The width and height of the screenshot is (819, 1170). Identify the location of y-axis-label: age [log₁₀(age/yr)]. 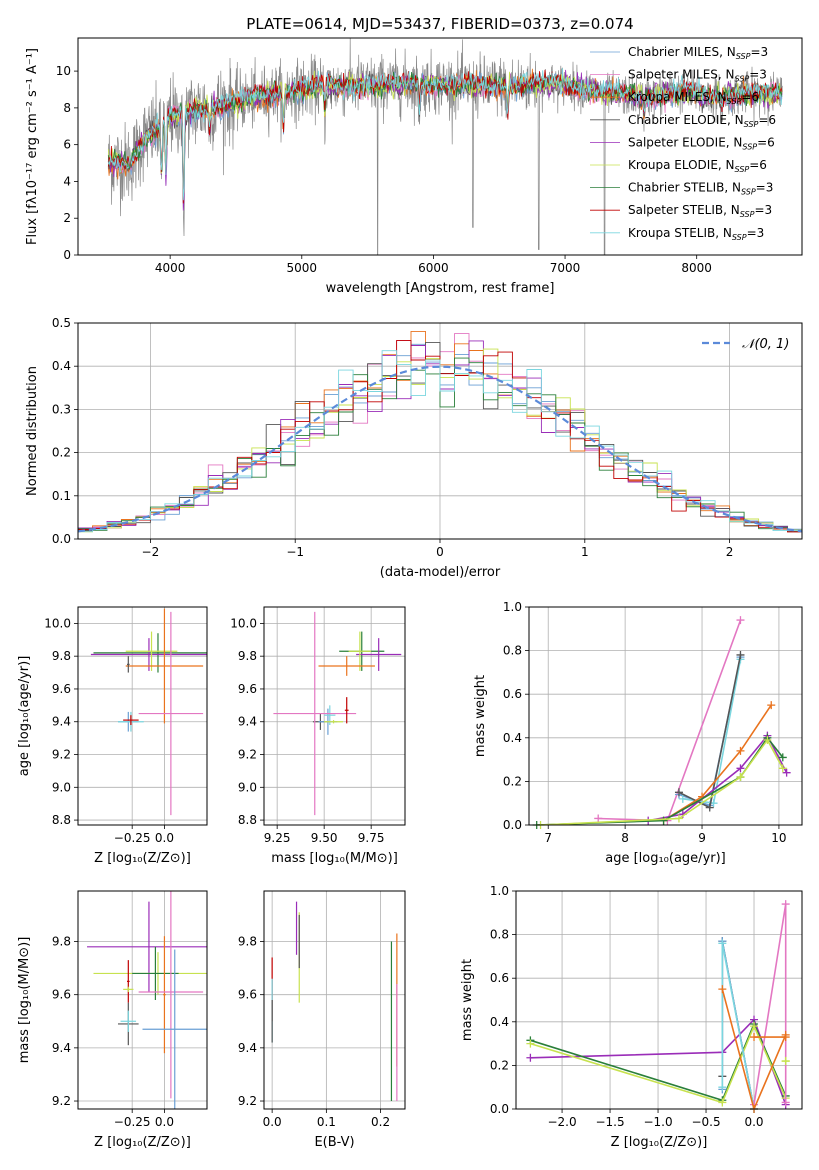
(24, 716).